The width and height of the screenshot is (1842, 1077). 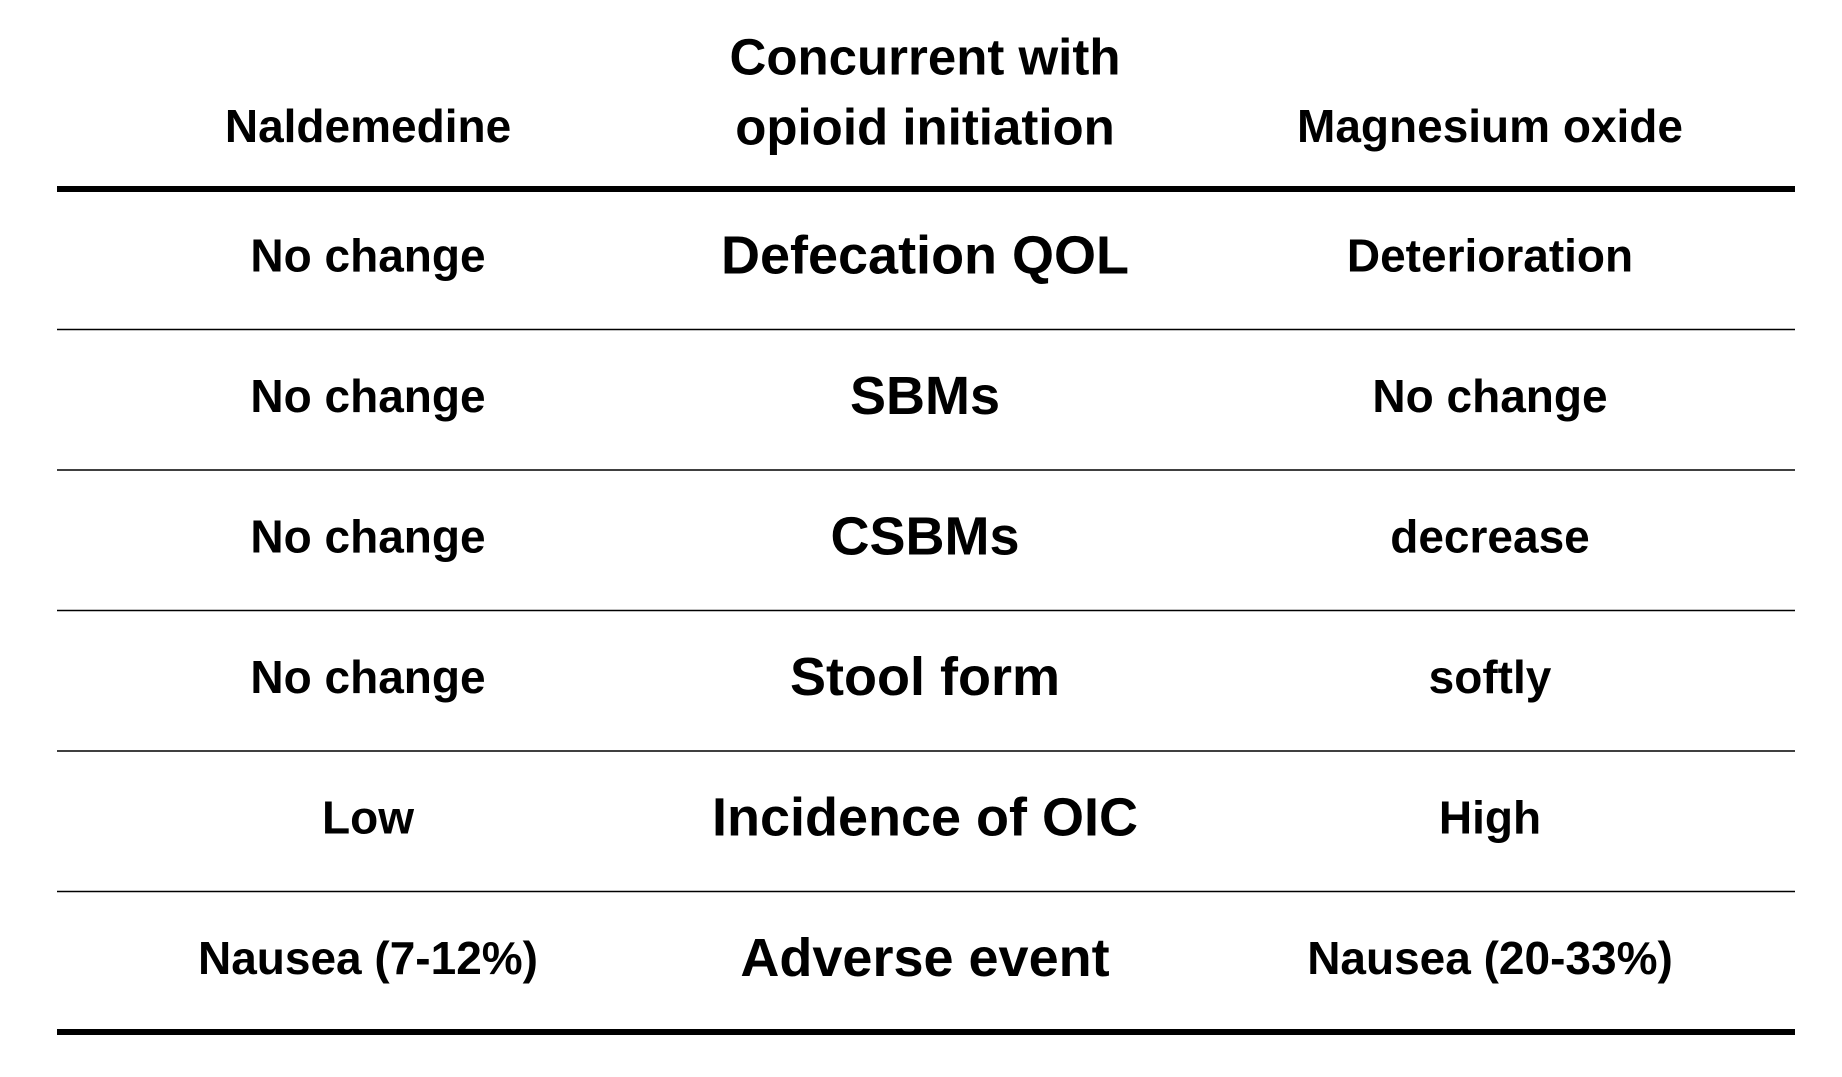 What do you see at coordinates (1490, 255) in the screenshot?
I see `cell: Deterioration` at bounding box center [1490, 255].